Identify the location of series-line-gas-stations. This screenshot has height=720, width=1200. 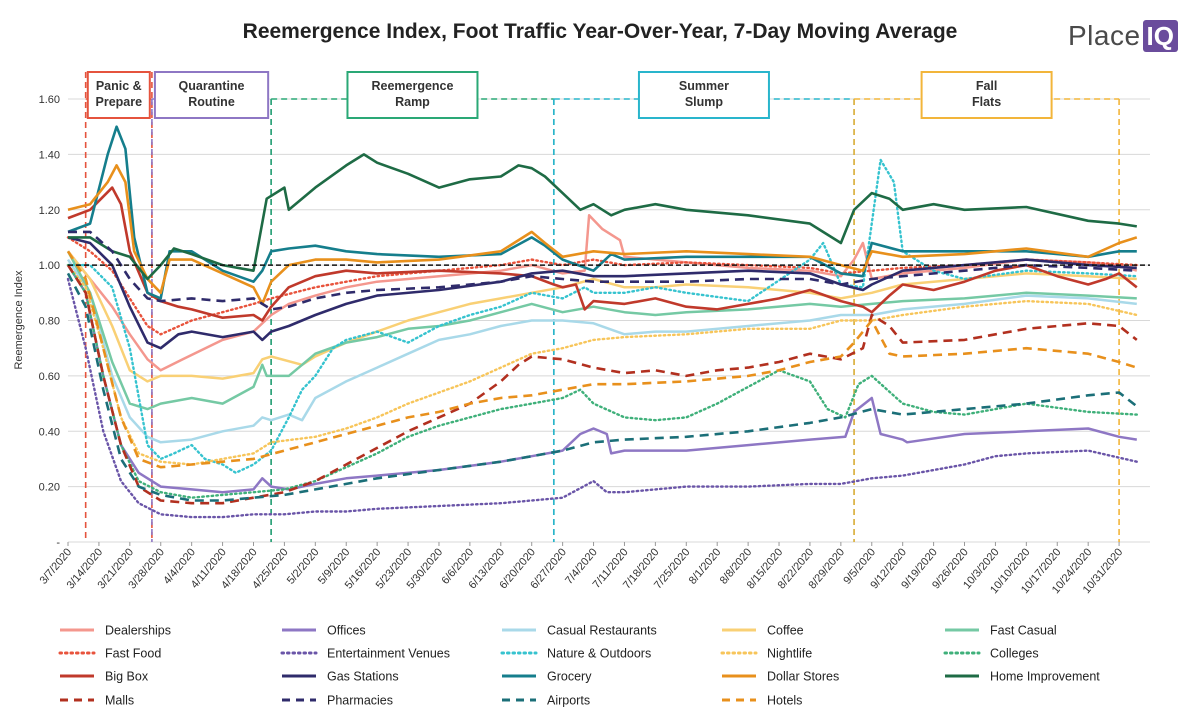
(602, 293).